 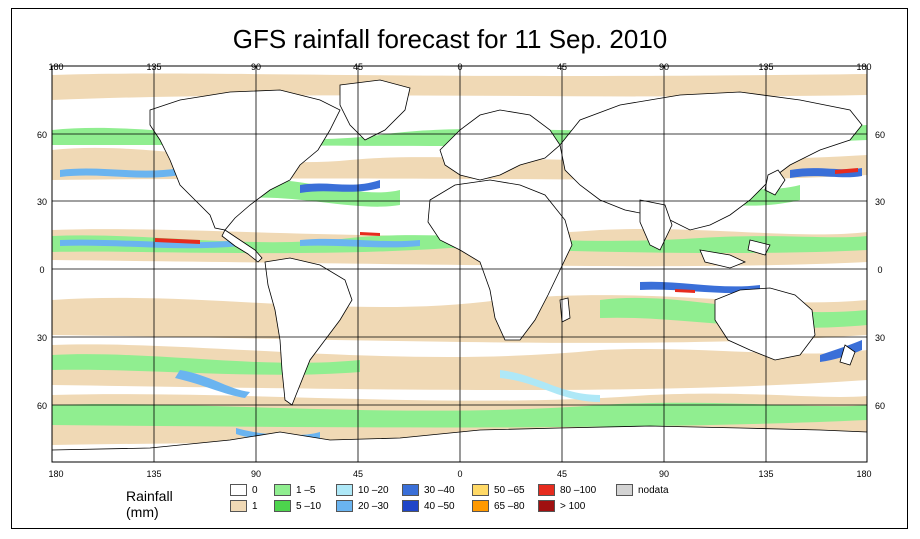 What do you see at coordinates (439, 490) in the screenshot?
I see `legend-label: 30 –40` at bounding box center [439, 490].